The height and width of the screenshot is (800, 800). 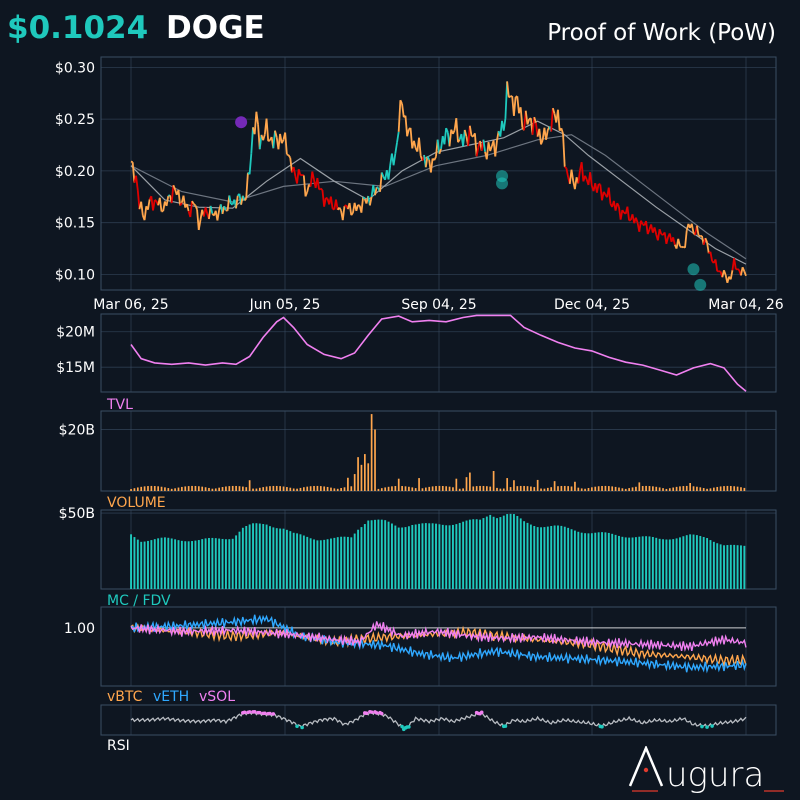 I want to click on rsi-label: RSI, so click(x=118, y=746).